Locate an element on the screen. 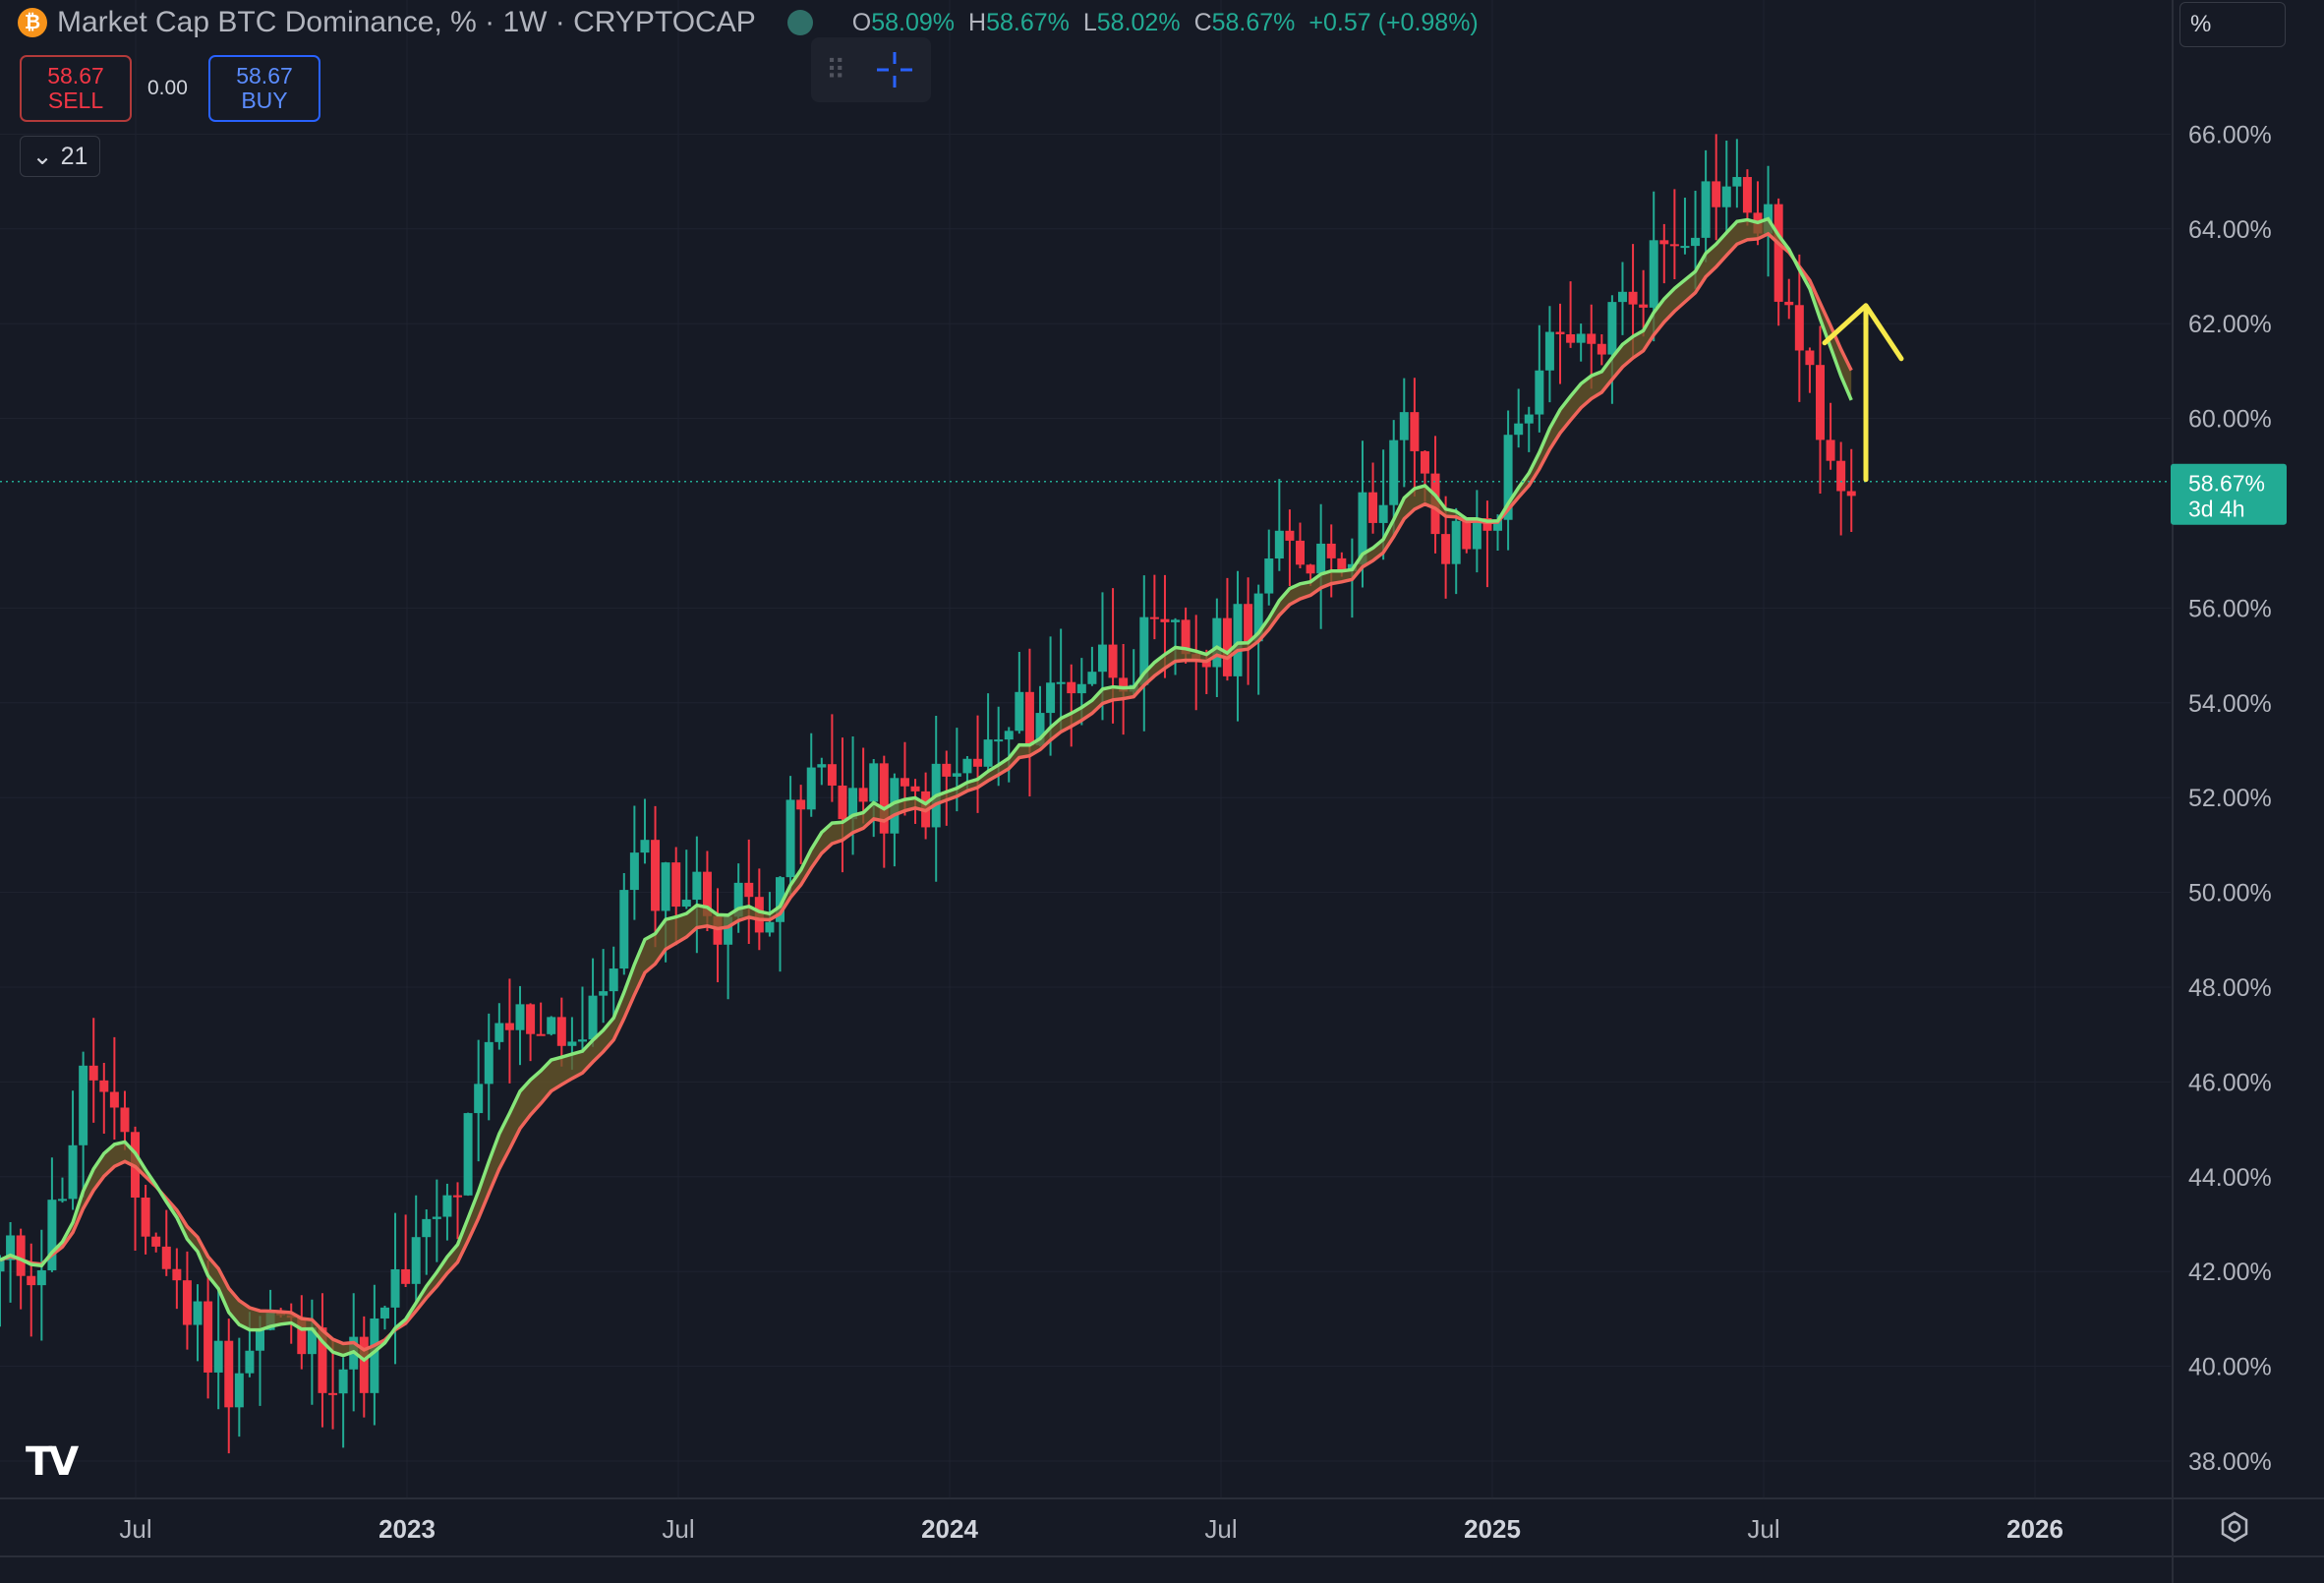  sell-button: 58.67 SELL is located at coordinates (76, 89).